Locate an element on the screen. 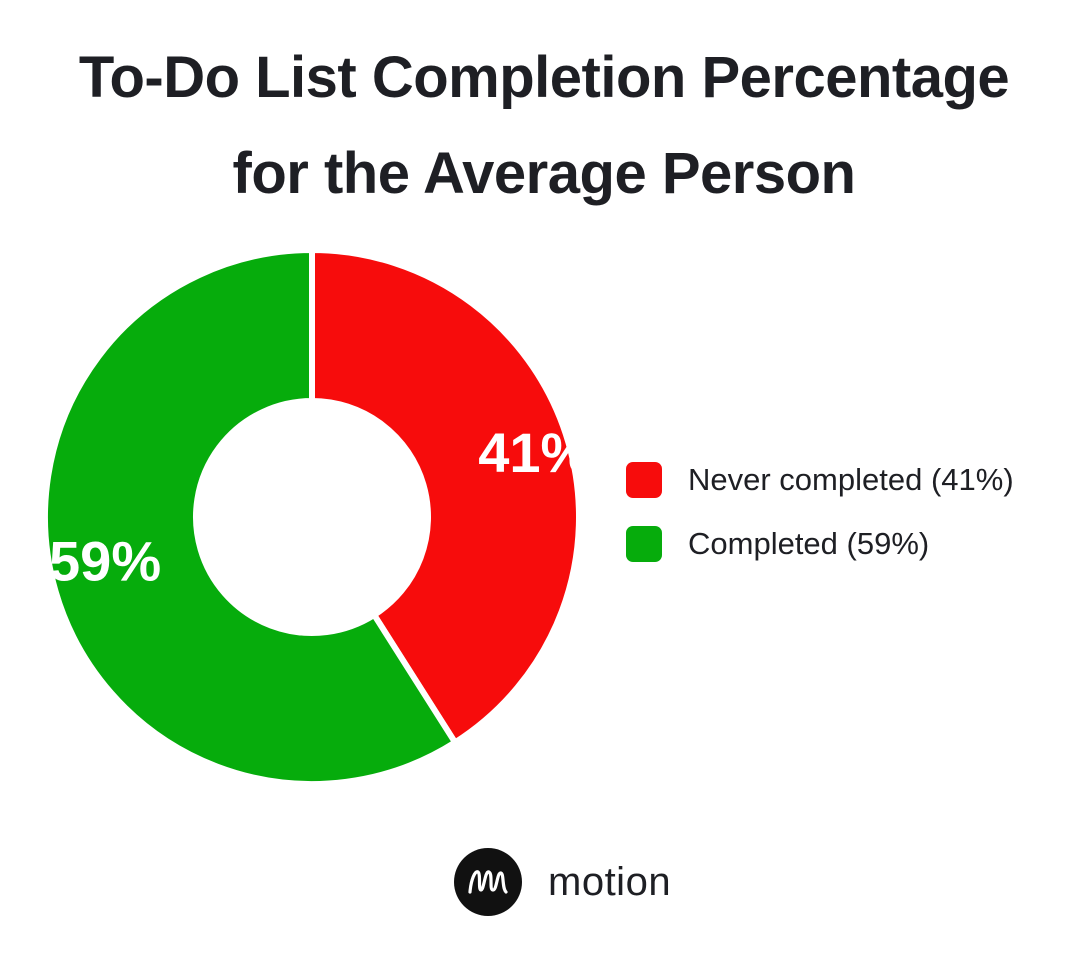 The height and width of the screenshot is (978, 1088). motion-logo-icon is located at coordinates (488, 882).